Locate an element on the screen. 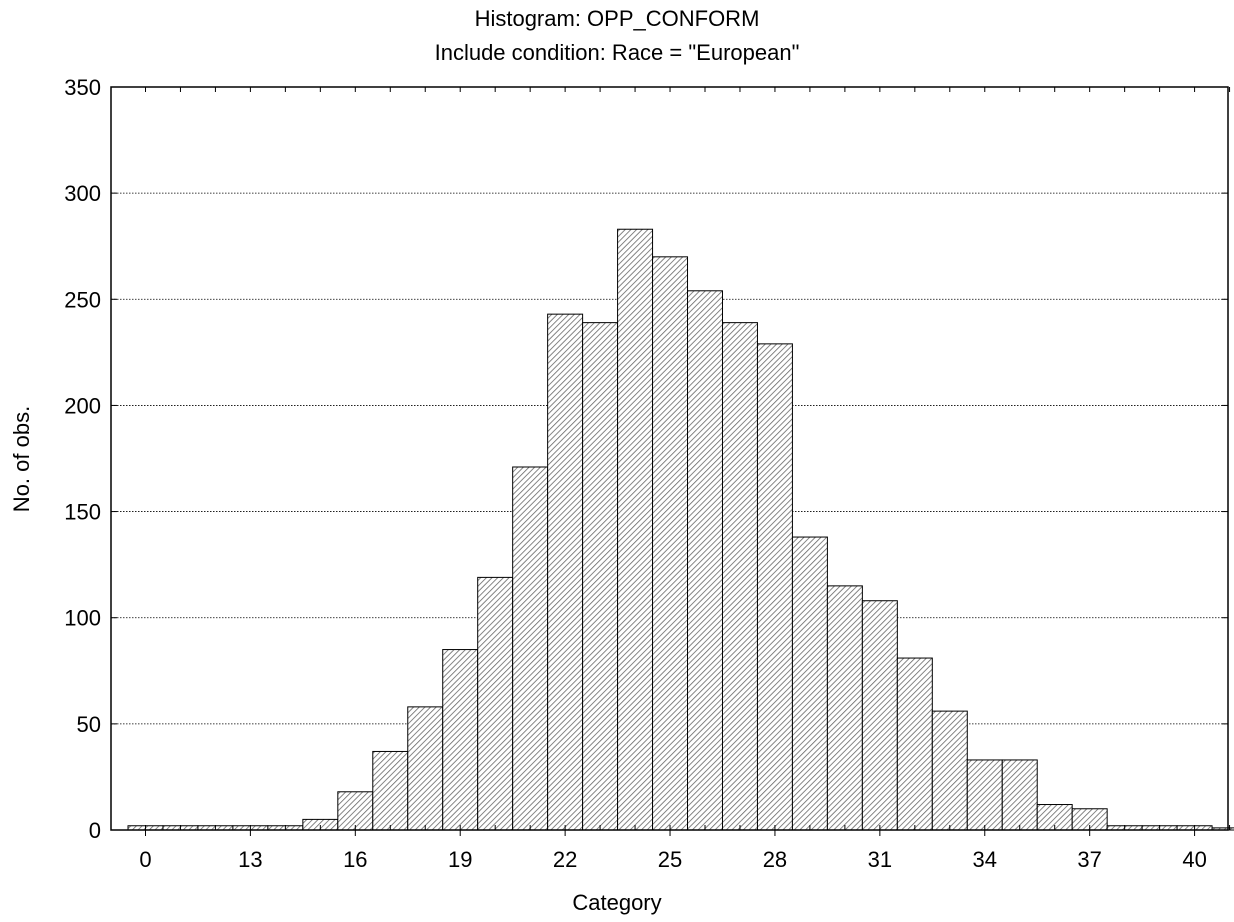  y-tick-label: 0 is located at coordinates (95, 830).